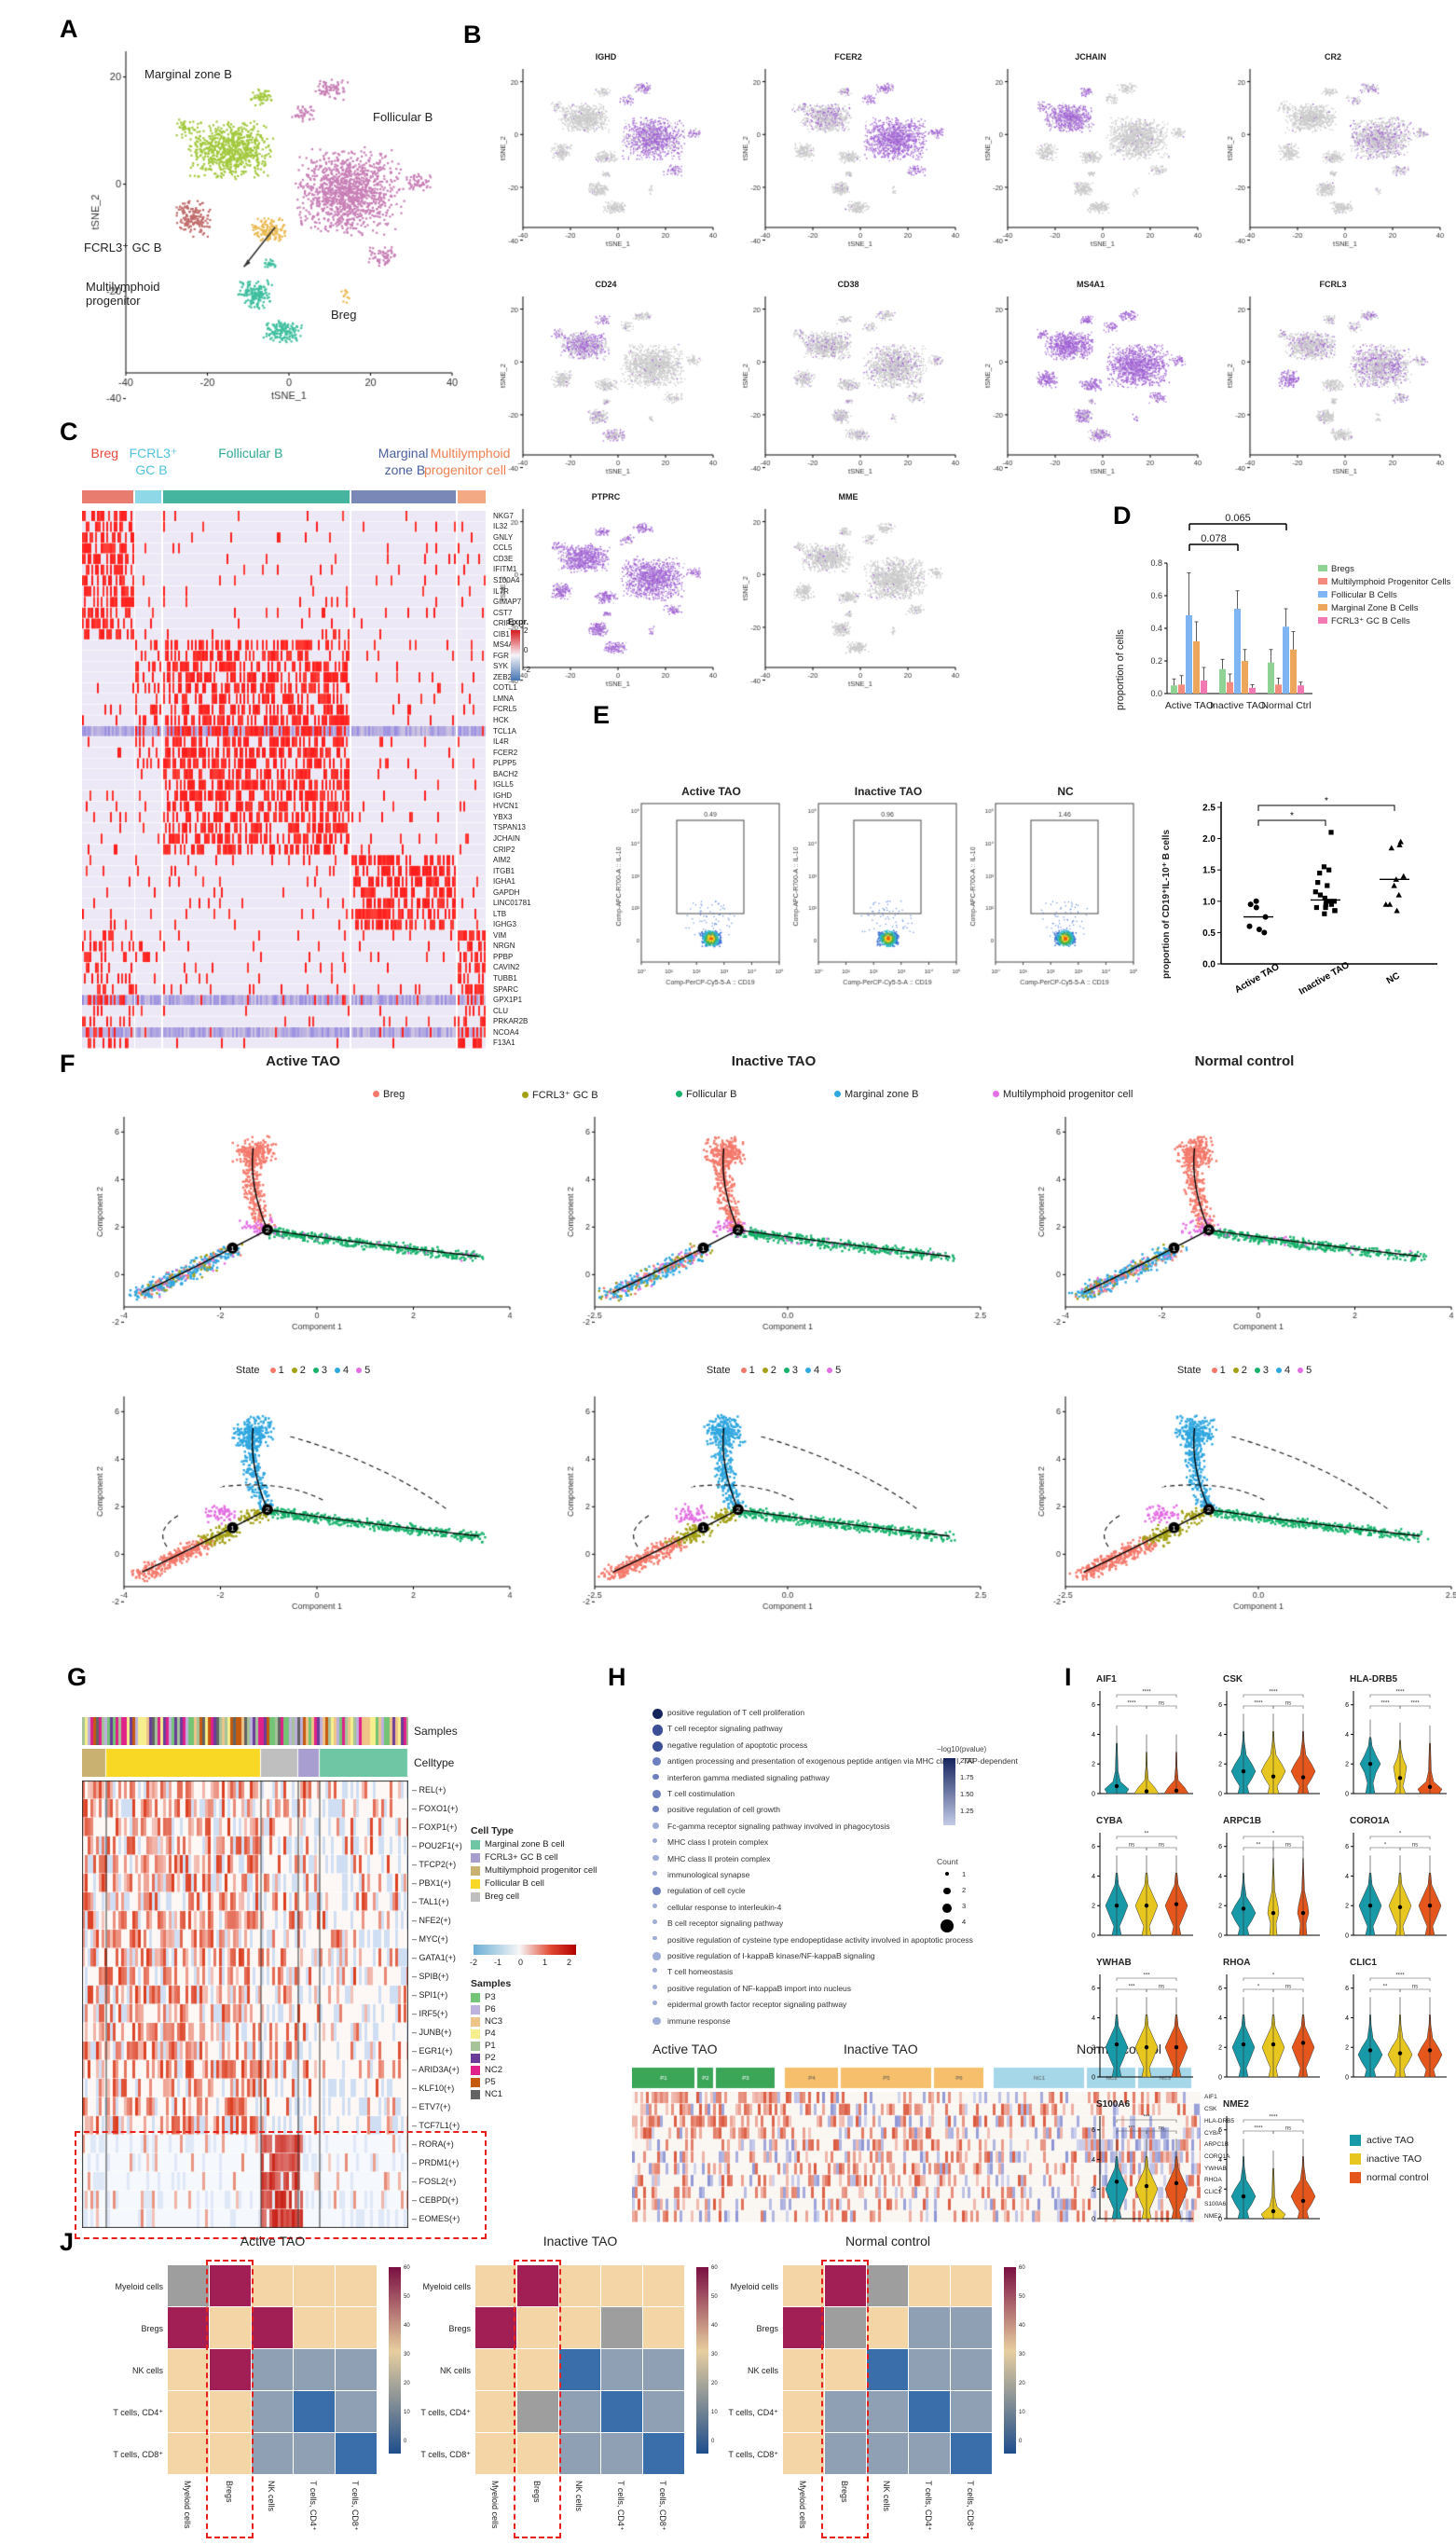 The image size is (1456, 2544). I want to click on heatmap-gene-label: CRIP2, so click(504, 850).